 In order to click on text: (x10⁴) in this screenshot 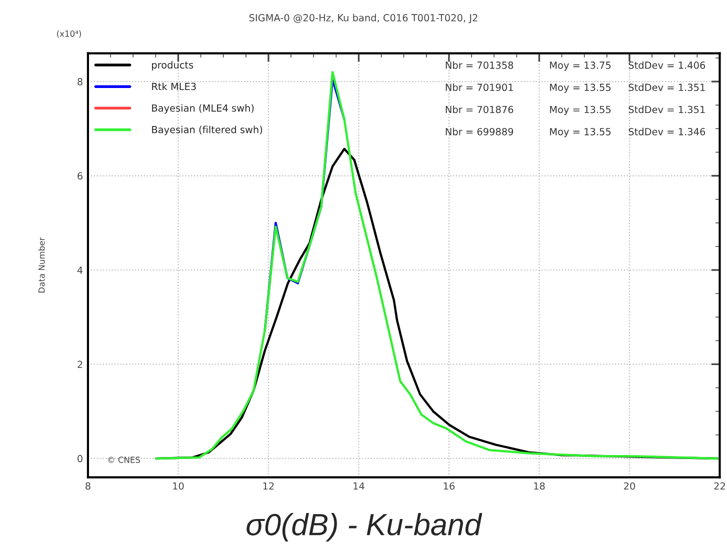, I will do `click(69, 34)`.